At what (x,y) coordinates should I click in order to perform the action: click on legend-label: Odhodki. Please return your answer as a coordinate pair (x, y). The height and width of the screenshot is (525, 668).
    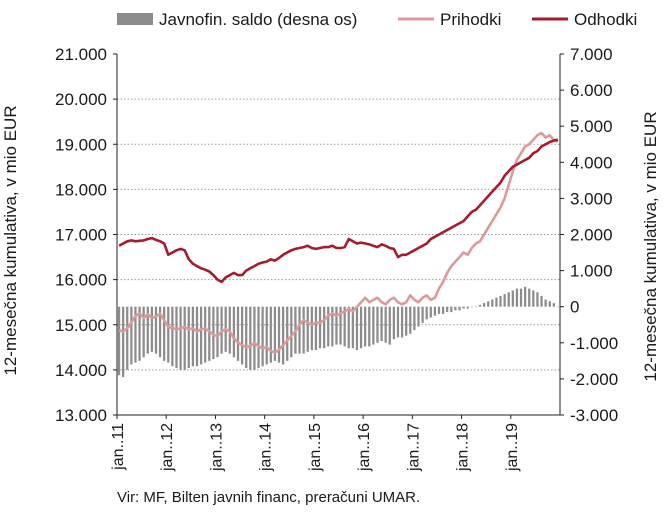
    Looking at the image, I should click on (605, 19).